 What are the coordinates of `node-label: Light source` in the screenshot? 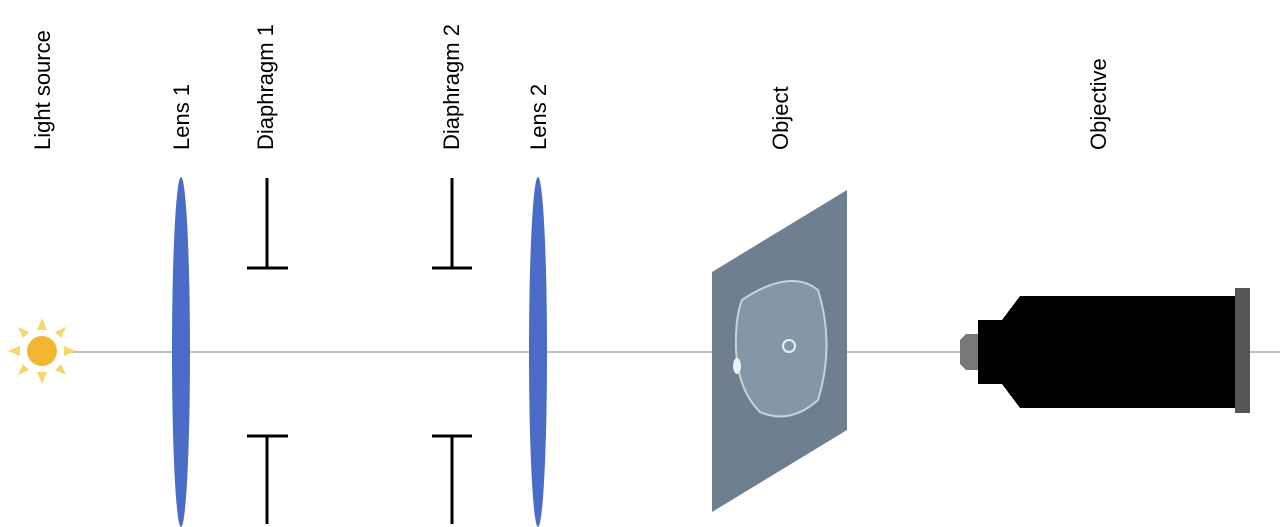 It's located at (42, 90).